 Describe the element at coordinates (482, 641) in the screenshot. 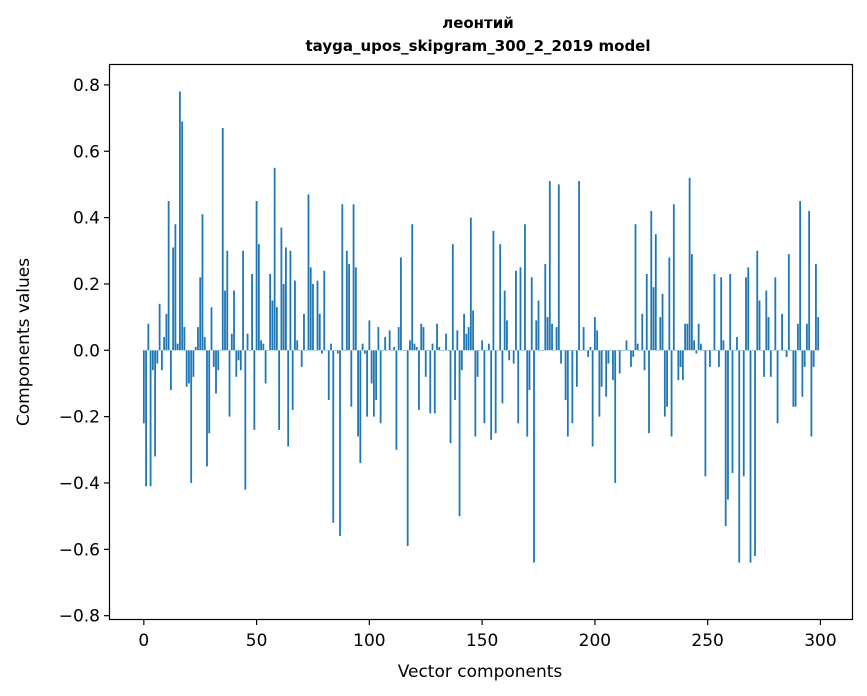

I see `x-tick-label: 150` at that location.